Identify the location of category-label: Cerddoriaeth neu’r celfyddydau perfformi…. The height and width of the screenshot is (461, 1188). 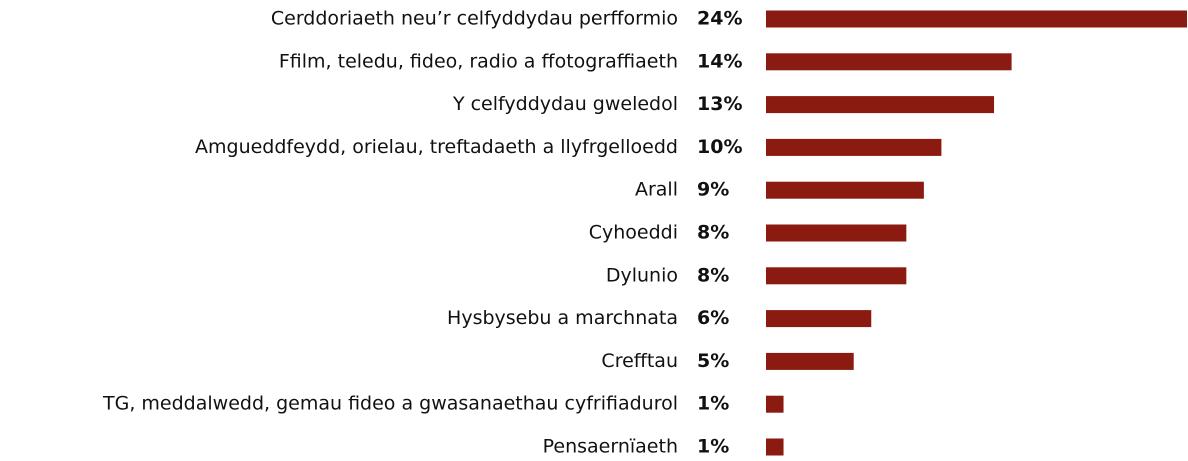
(474, 19).